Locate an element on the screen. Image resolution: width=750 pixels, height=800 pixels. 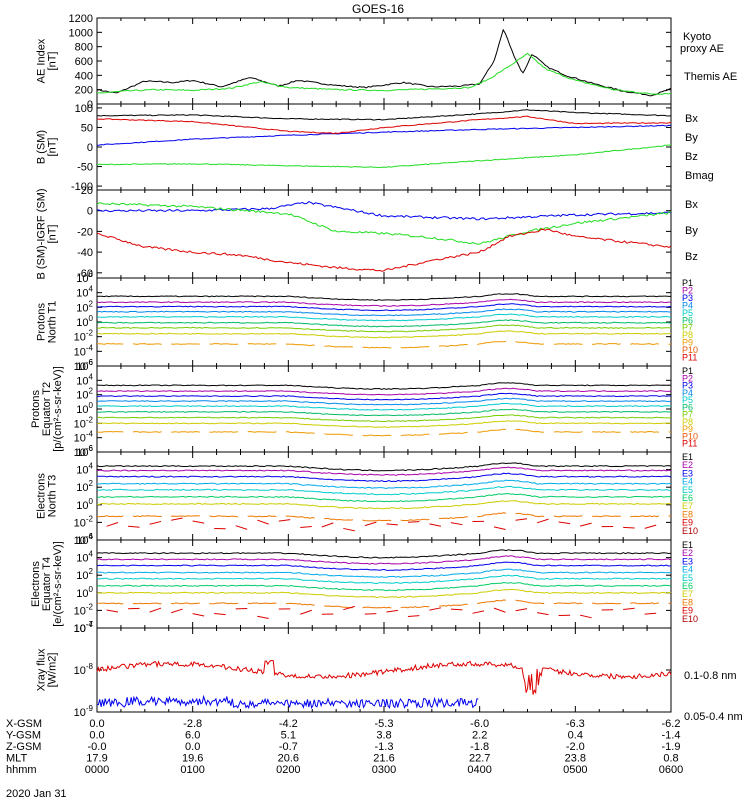
x-row-value: 5.1 is located at coordinates (288, 736).